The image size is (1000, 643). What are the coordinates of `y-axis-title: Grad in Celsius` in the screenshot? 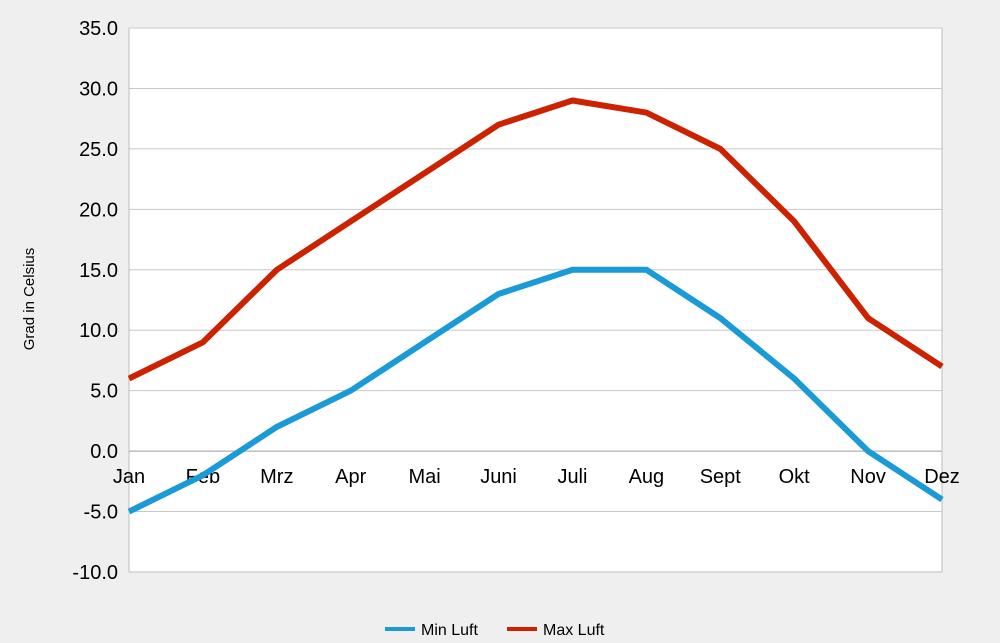 It's located at (29, 299).